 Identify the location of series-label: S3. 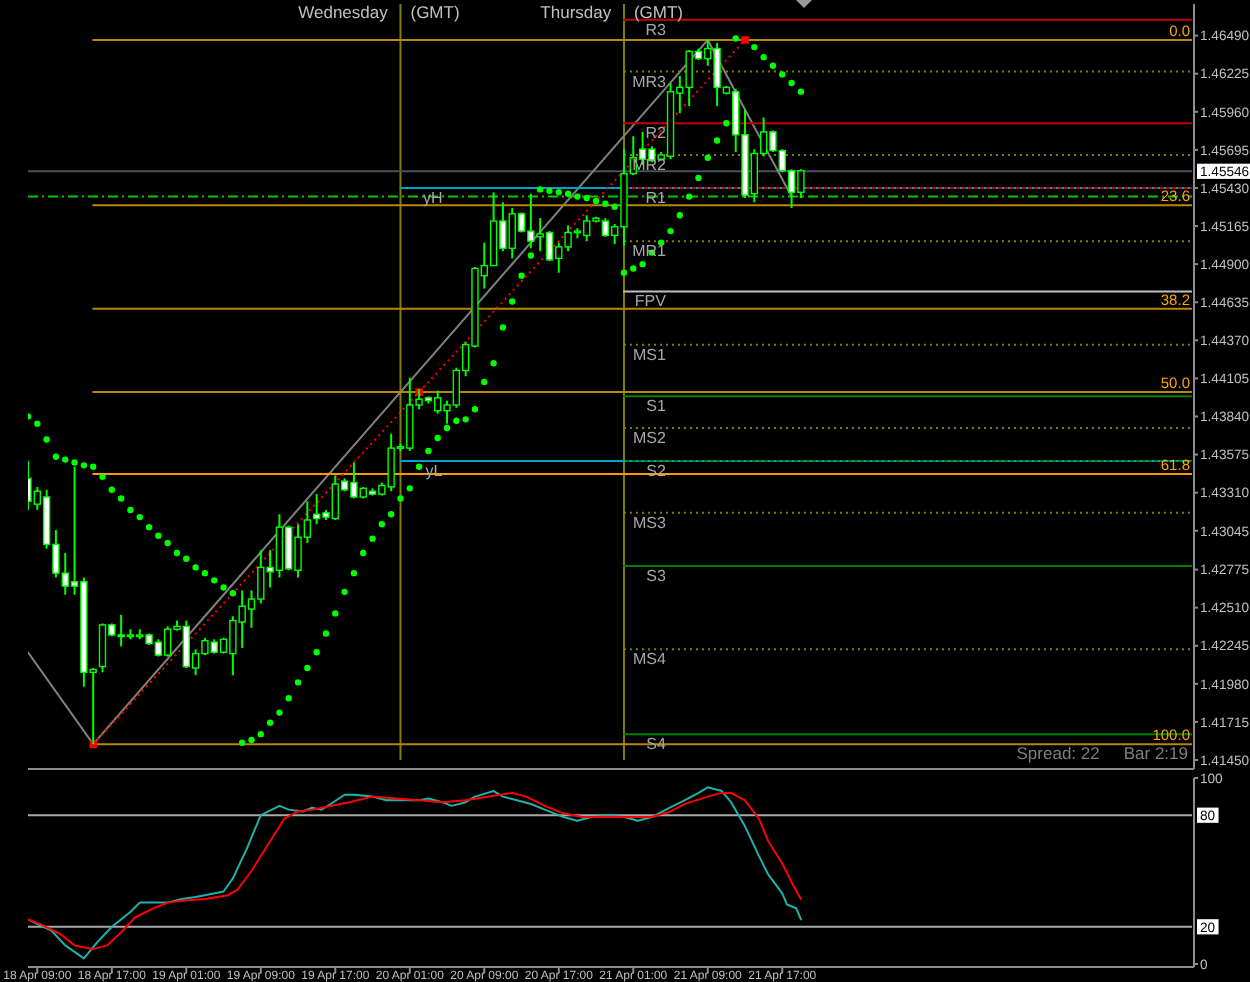
(657, 575).